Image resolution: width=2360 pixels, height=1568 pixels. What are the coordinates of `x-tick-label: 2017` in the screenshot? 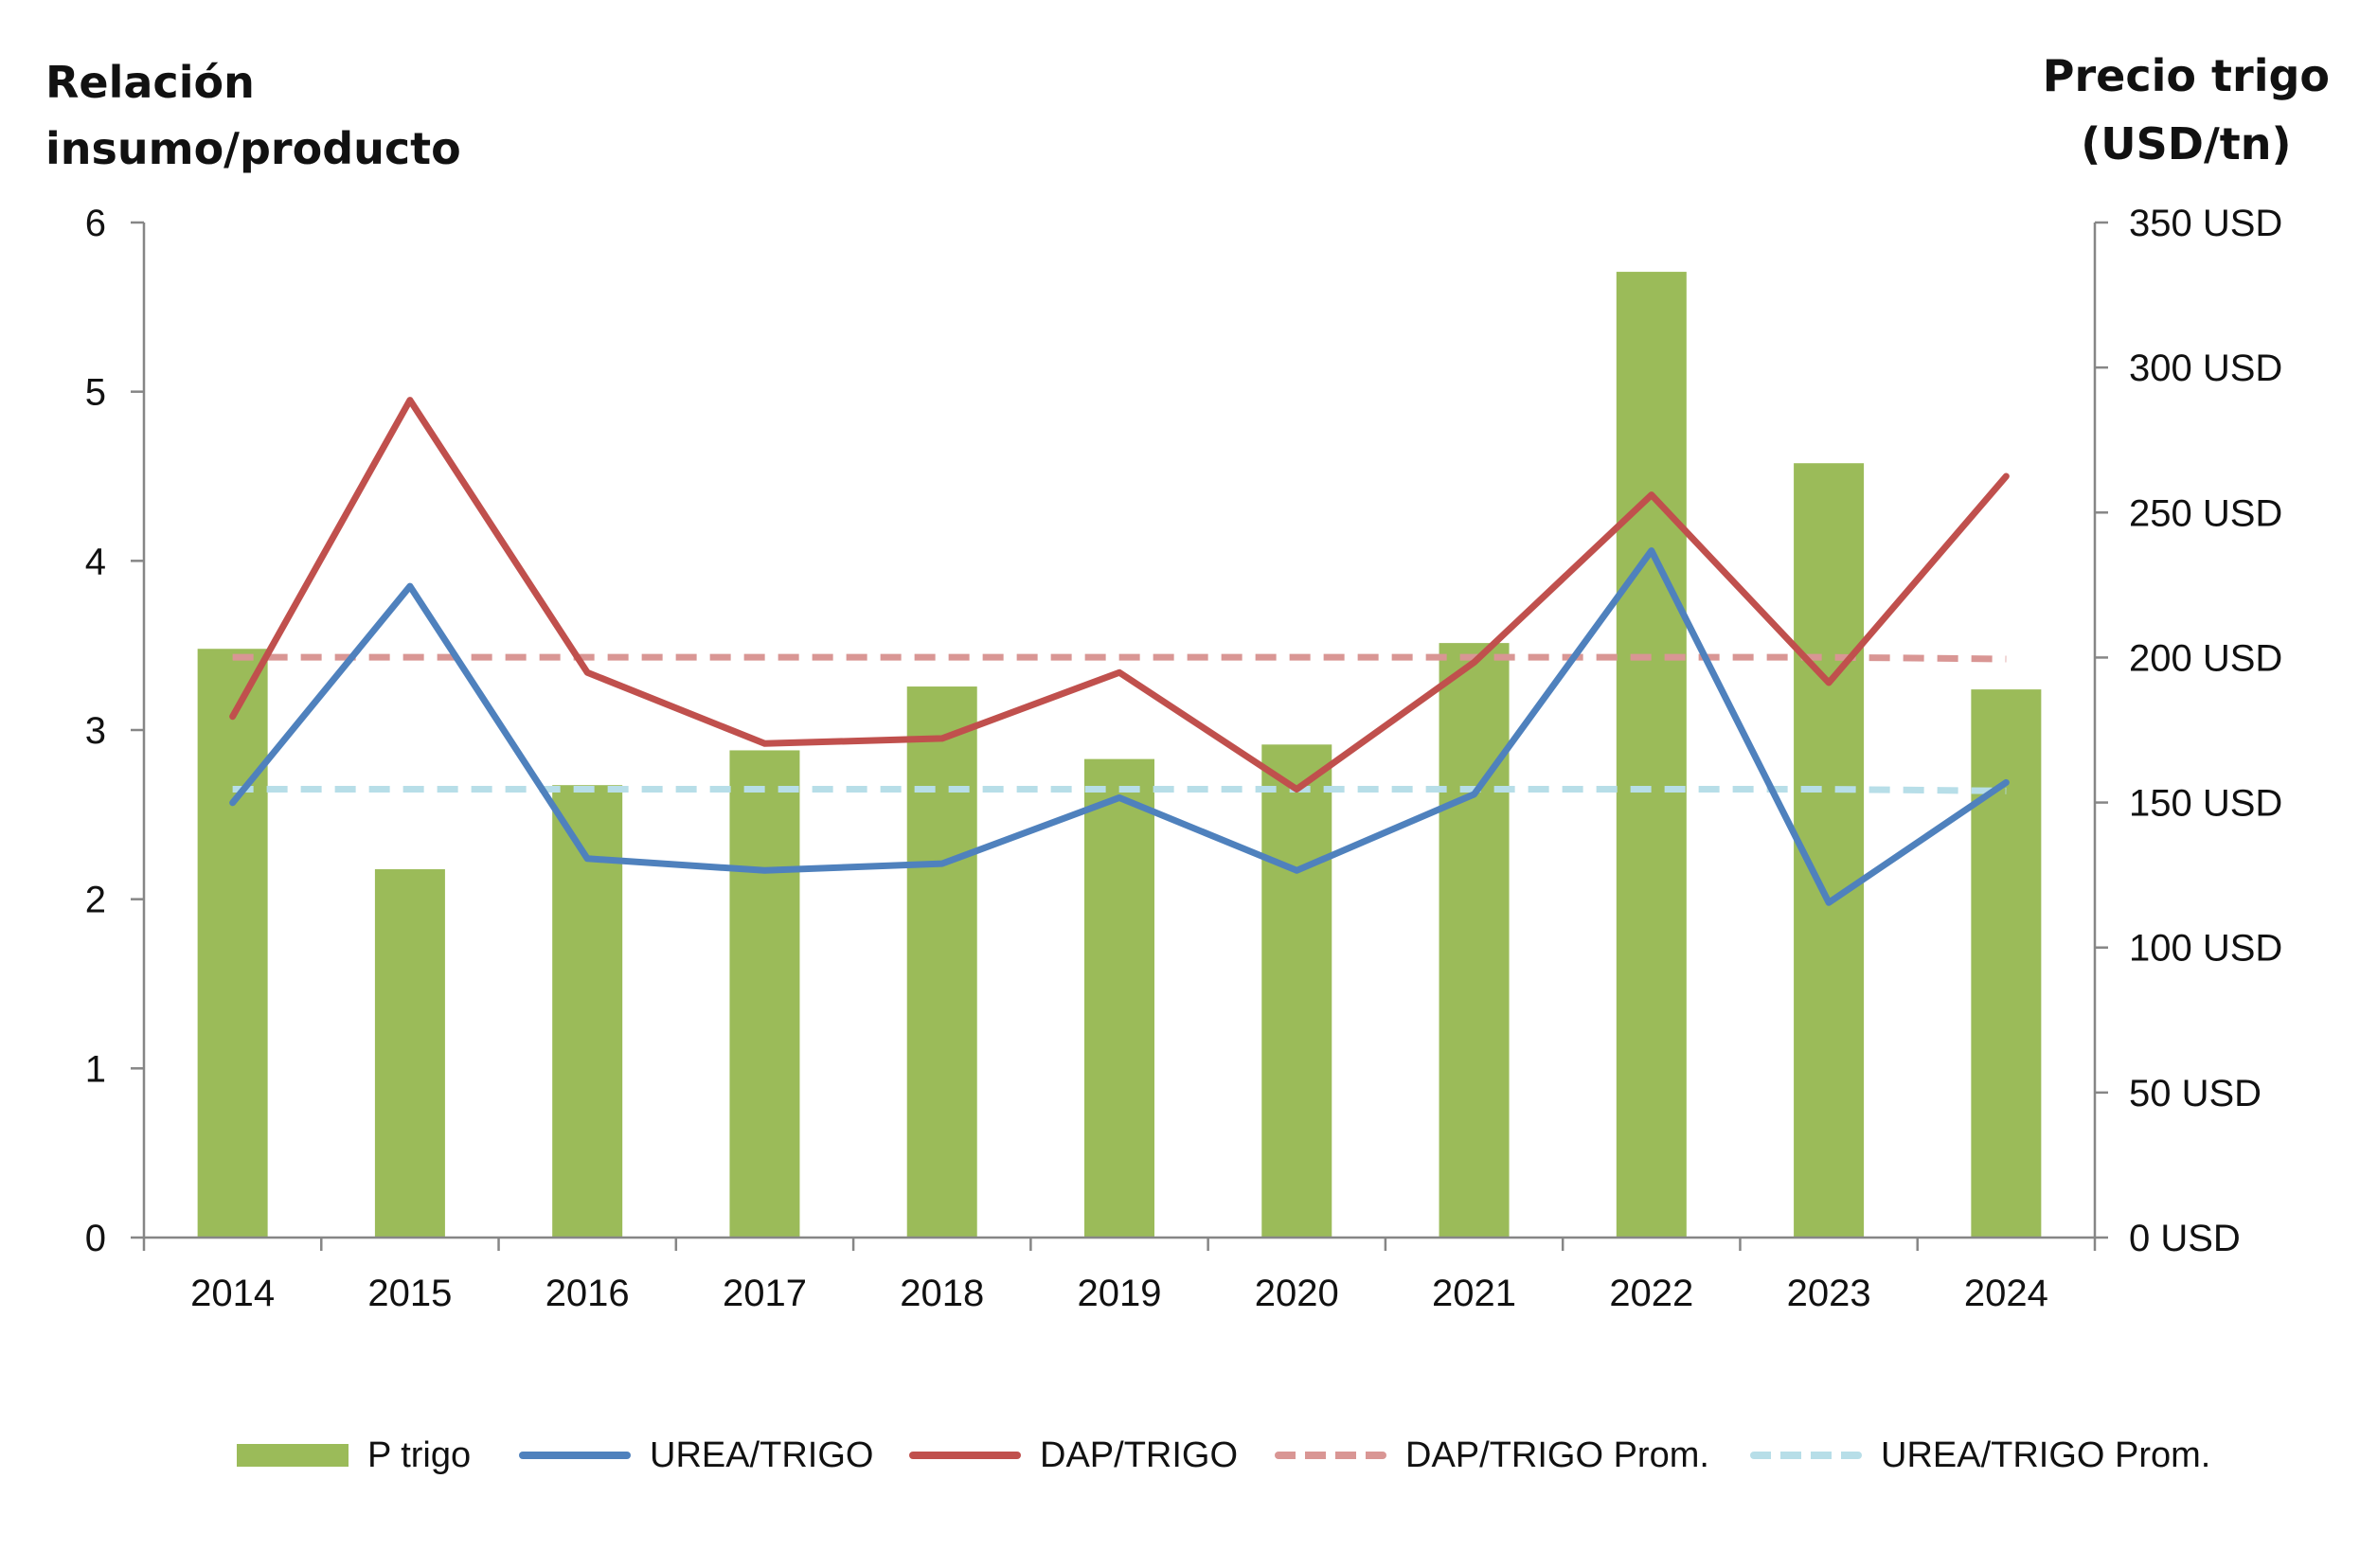 It's located at (765, 1293).